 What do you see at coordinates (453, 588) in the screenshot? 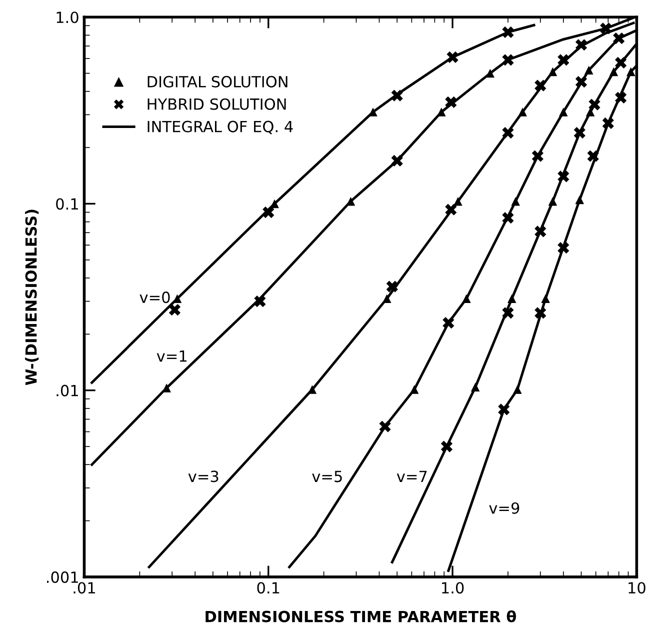
I see `x-tick-label: 1.0` at bounding box center [453, 588].